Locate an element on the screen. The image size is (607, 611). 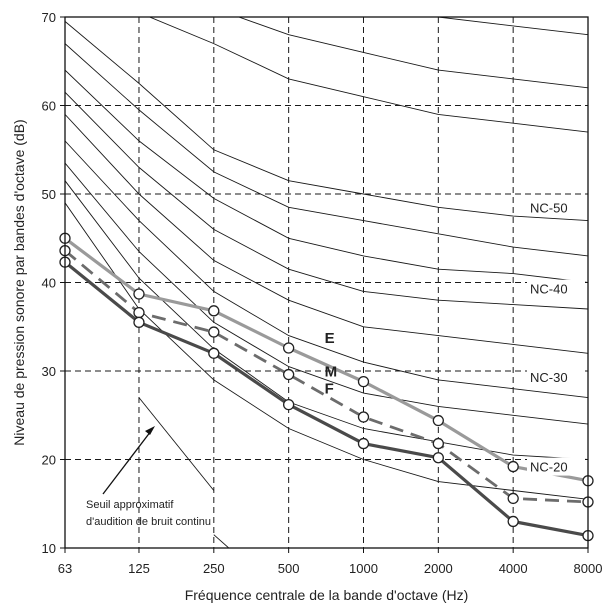
x-tick-label: 500 is located at coordinates (289, 568).